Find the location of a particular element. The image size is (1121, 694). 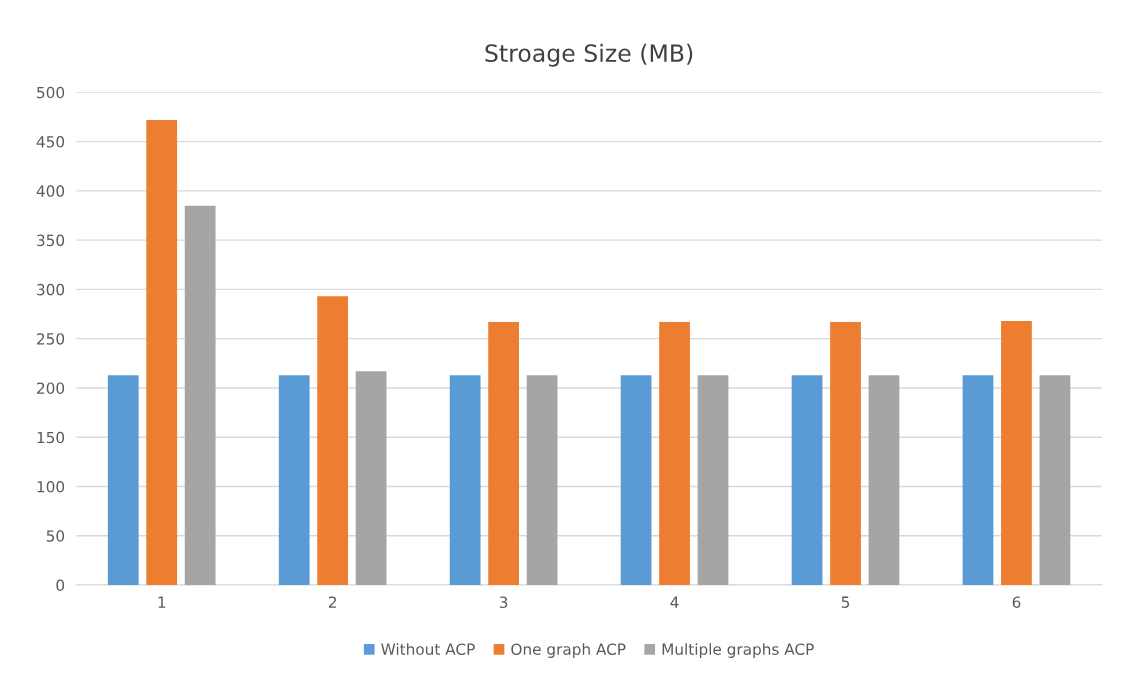

y-tick-label: 250 is located at coordinates (51, 339).